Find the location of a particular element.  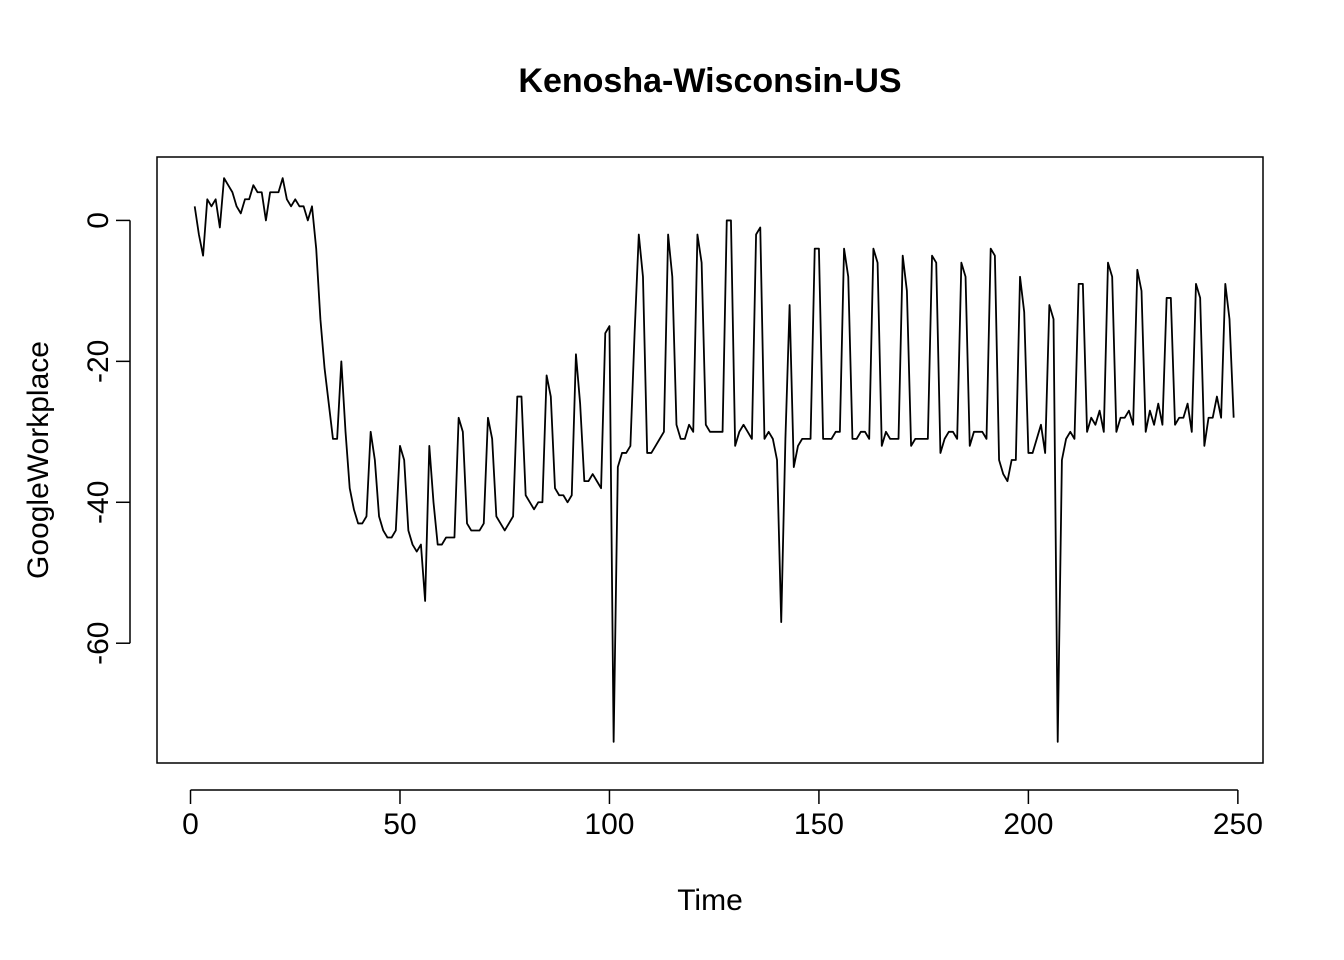

x-axis: 0 50 100 150 200 250 is located at coordinates (722, 815).